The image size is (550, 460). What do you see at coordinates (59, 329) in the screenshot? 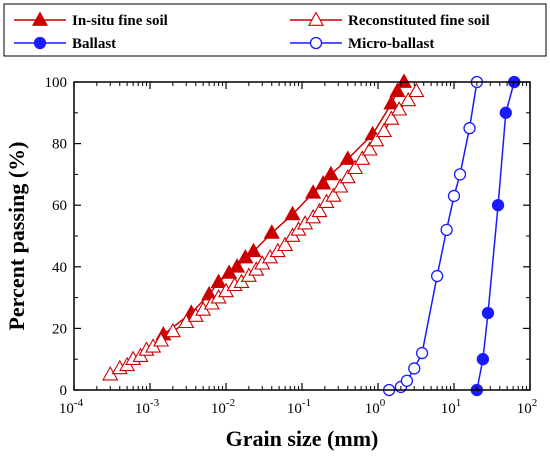
I see `y-tick-label: 20` at bounding box center [59, 329].